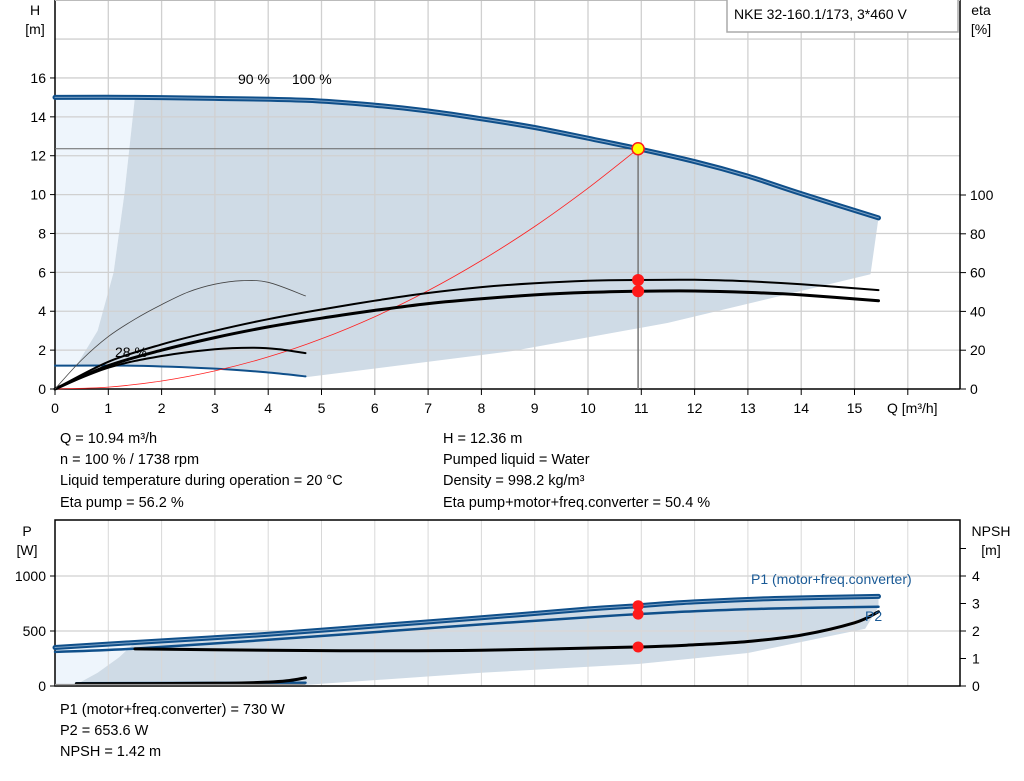  I want to click on eta-pump-marker, so click(638, 279).